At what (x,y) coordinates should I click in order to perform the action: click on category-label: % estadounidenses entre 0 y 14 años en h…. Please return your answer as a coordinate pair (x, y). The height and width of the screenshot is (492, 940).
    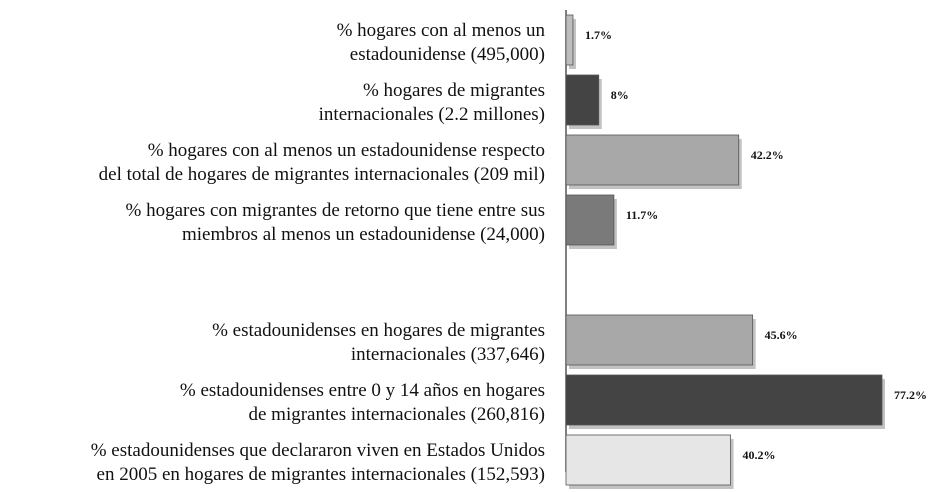
    Looking at the image, I should click on (362, 402).